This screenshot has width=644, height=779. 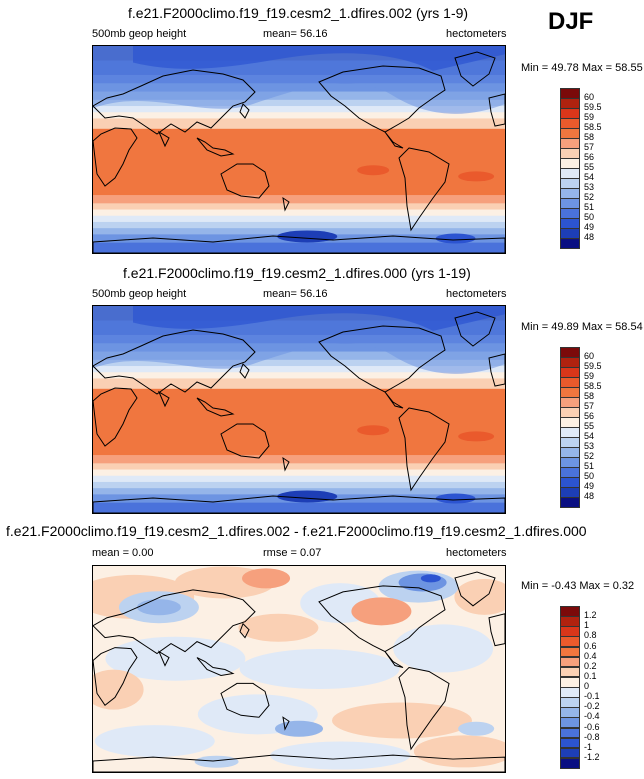 I want to click on colorbar-tick-label: -0.4, so click(x=592, y=716).